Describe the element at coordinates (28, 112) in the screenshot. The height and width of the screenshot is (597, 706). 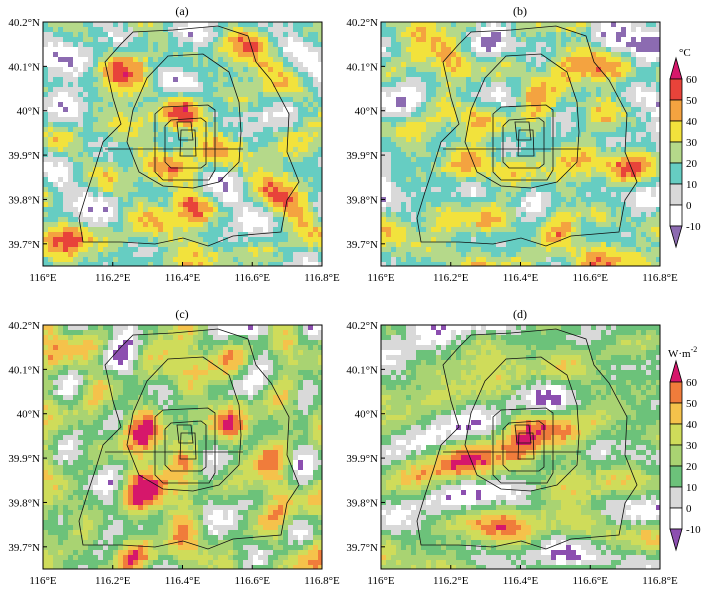
I see `y-tick-label: 40°N` at that location.